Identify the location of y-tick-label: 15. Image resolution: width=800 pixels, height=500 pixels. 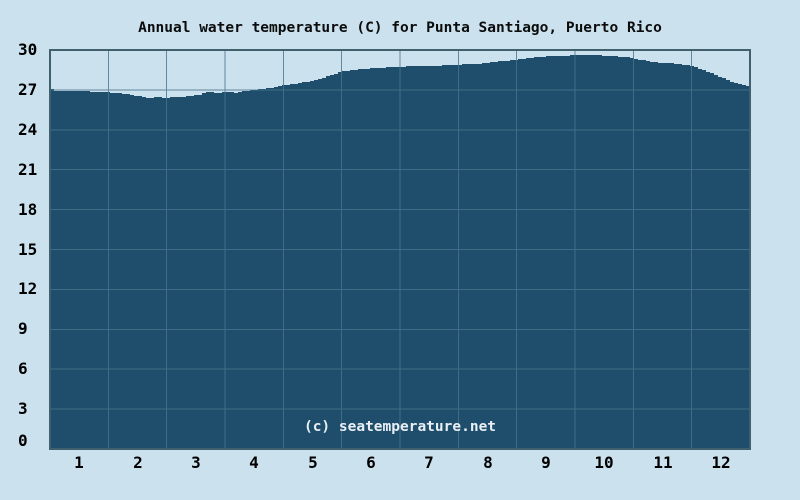
(28, 249).